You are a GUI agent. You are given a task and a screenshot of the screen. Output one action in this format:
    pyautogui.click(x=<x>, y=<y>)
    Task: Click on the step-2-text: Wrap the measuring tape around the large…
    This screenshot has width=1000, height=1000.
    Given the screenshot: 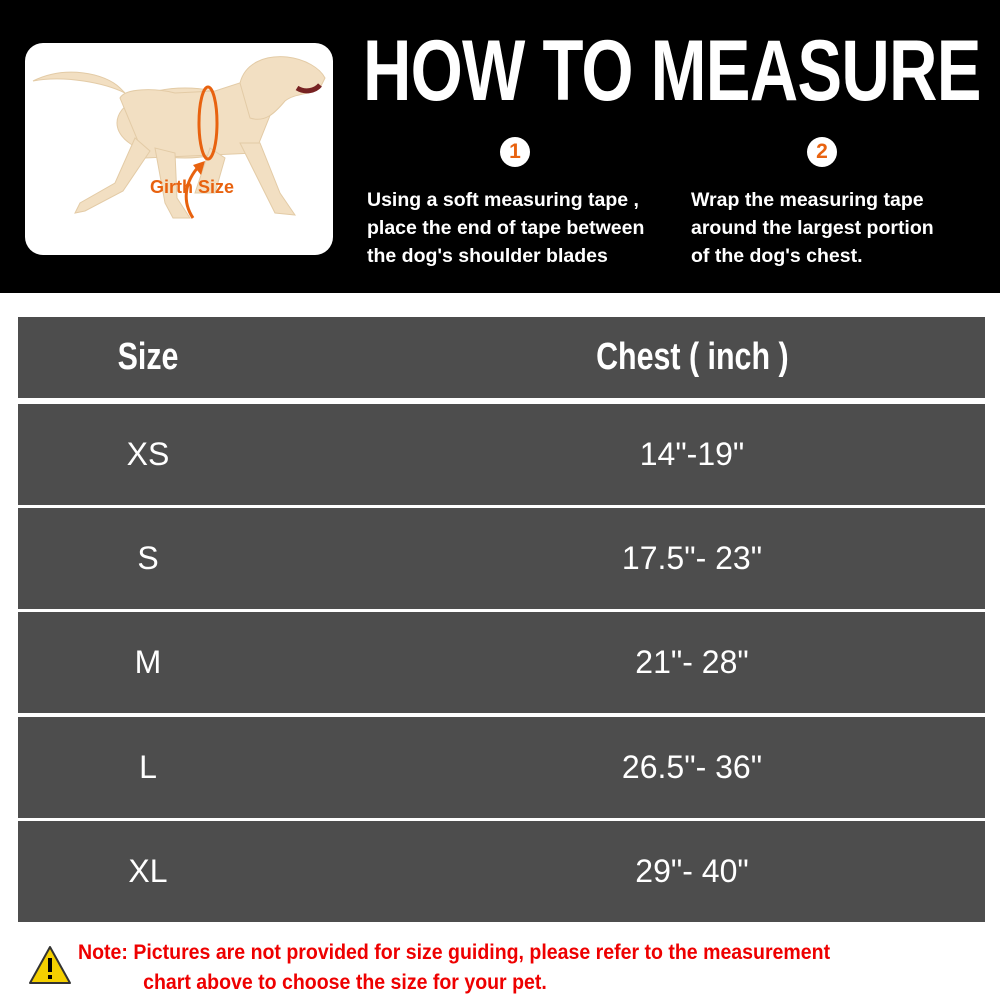 What is the action you would take?
    pyautogui.click(x=812, y=228)
    